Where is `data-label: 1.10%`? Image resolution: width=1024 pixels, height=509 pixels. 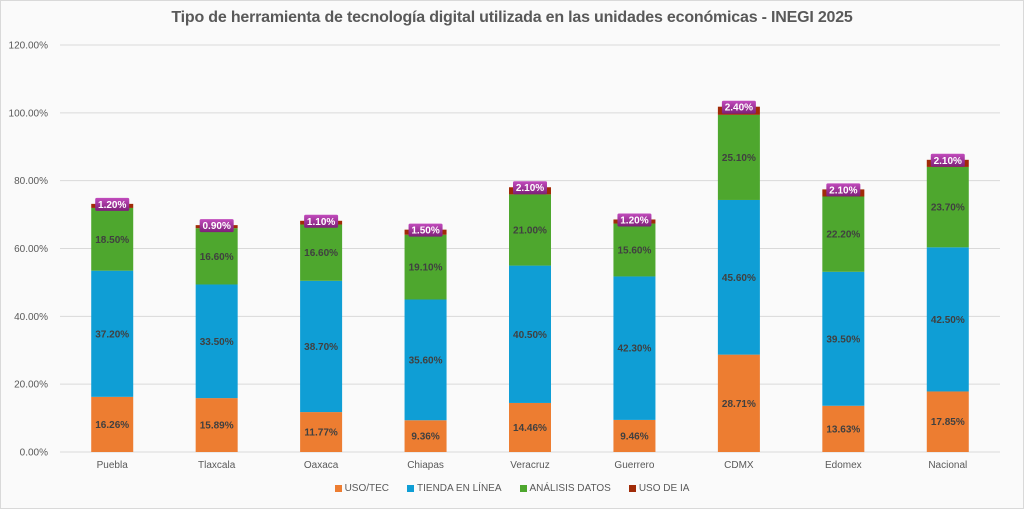 data-label: 1.10% is located at coordinates (321, 222).